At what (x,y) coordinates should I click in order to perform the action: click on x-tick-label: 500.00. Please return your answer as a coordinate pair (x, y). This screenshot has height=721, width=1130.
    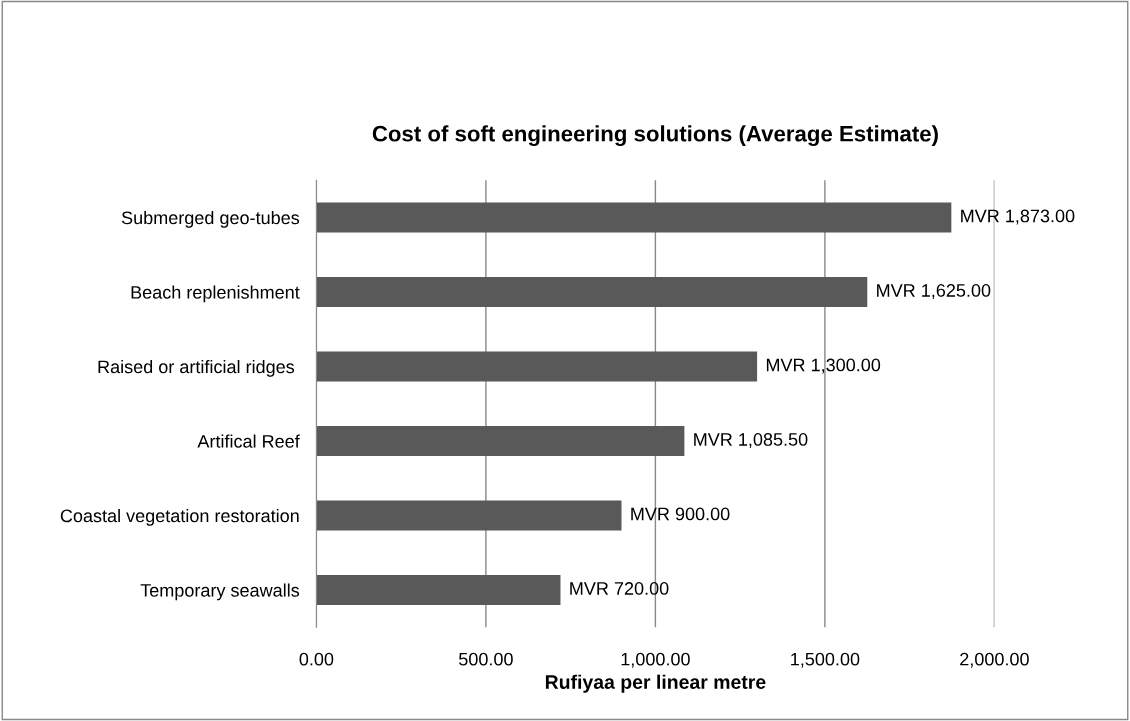
    Looking at the image, I should click on (486, 659).